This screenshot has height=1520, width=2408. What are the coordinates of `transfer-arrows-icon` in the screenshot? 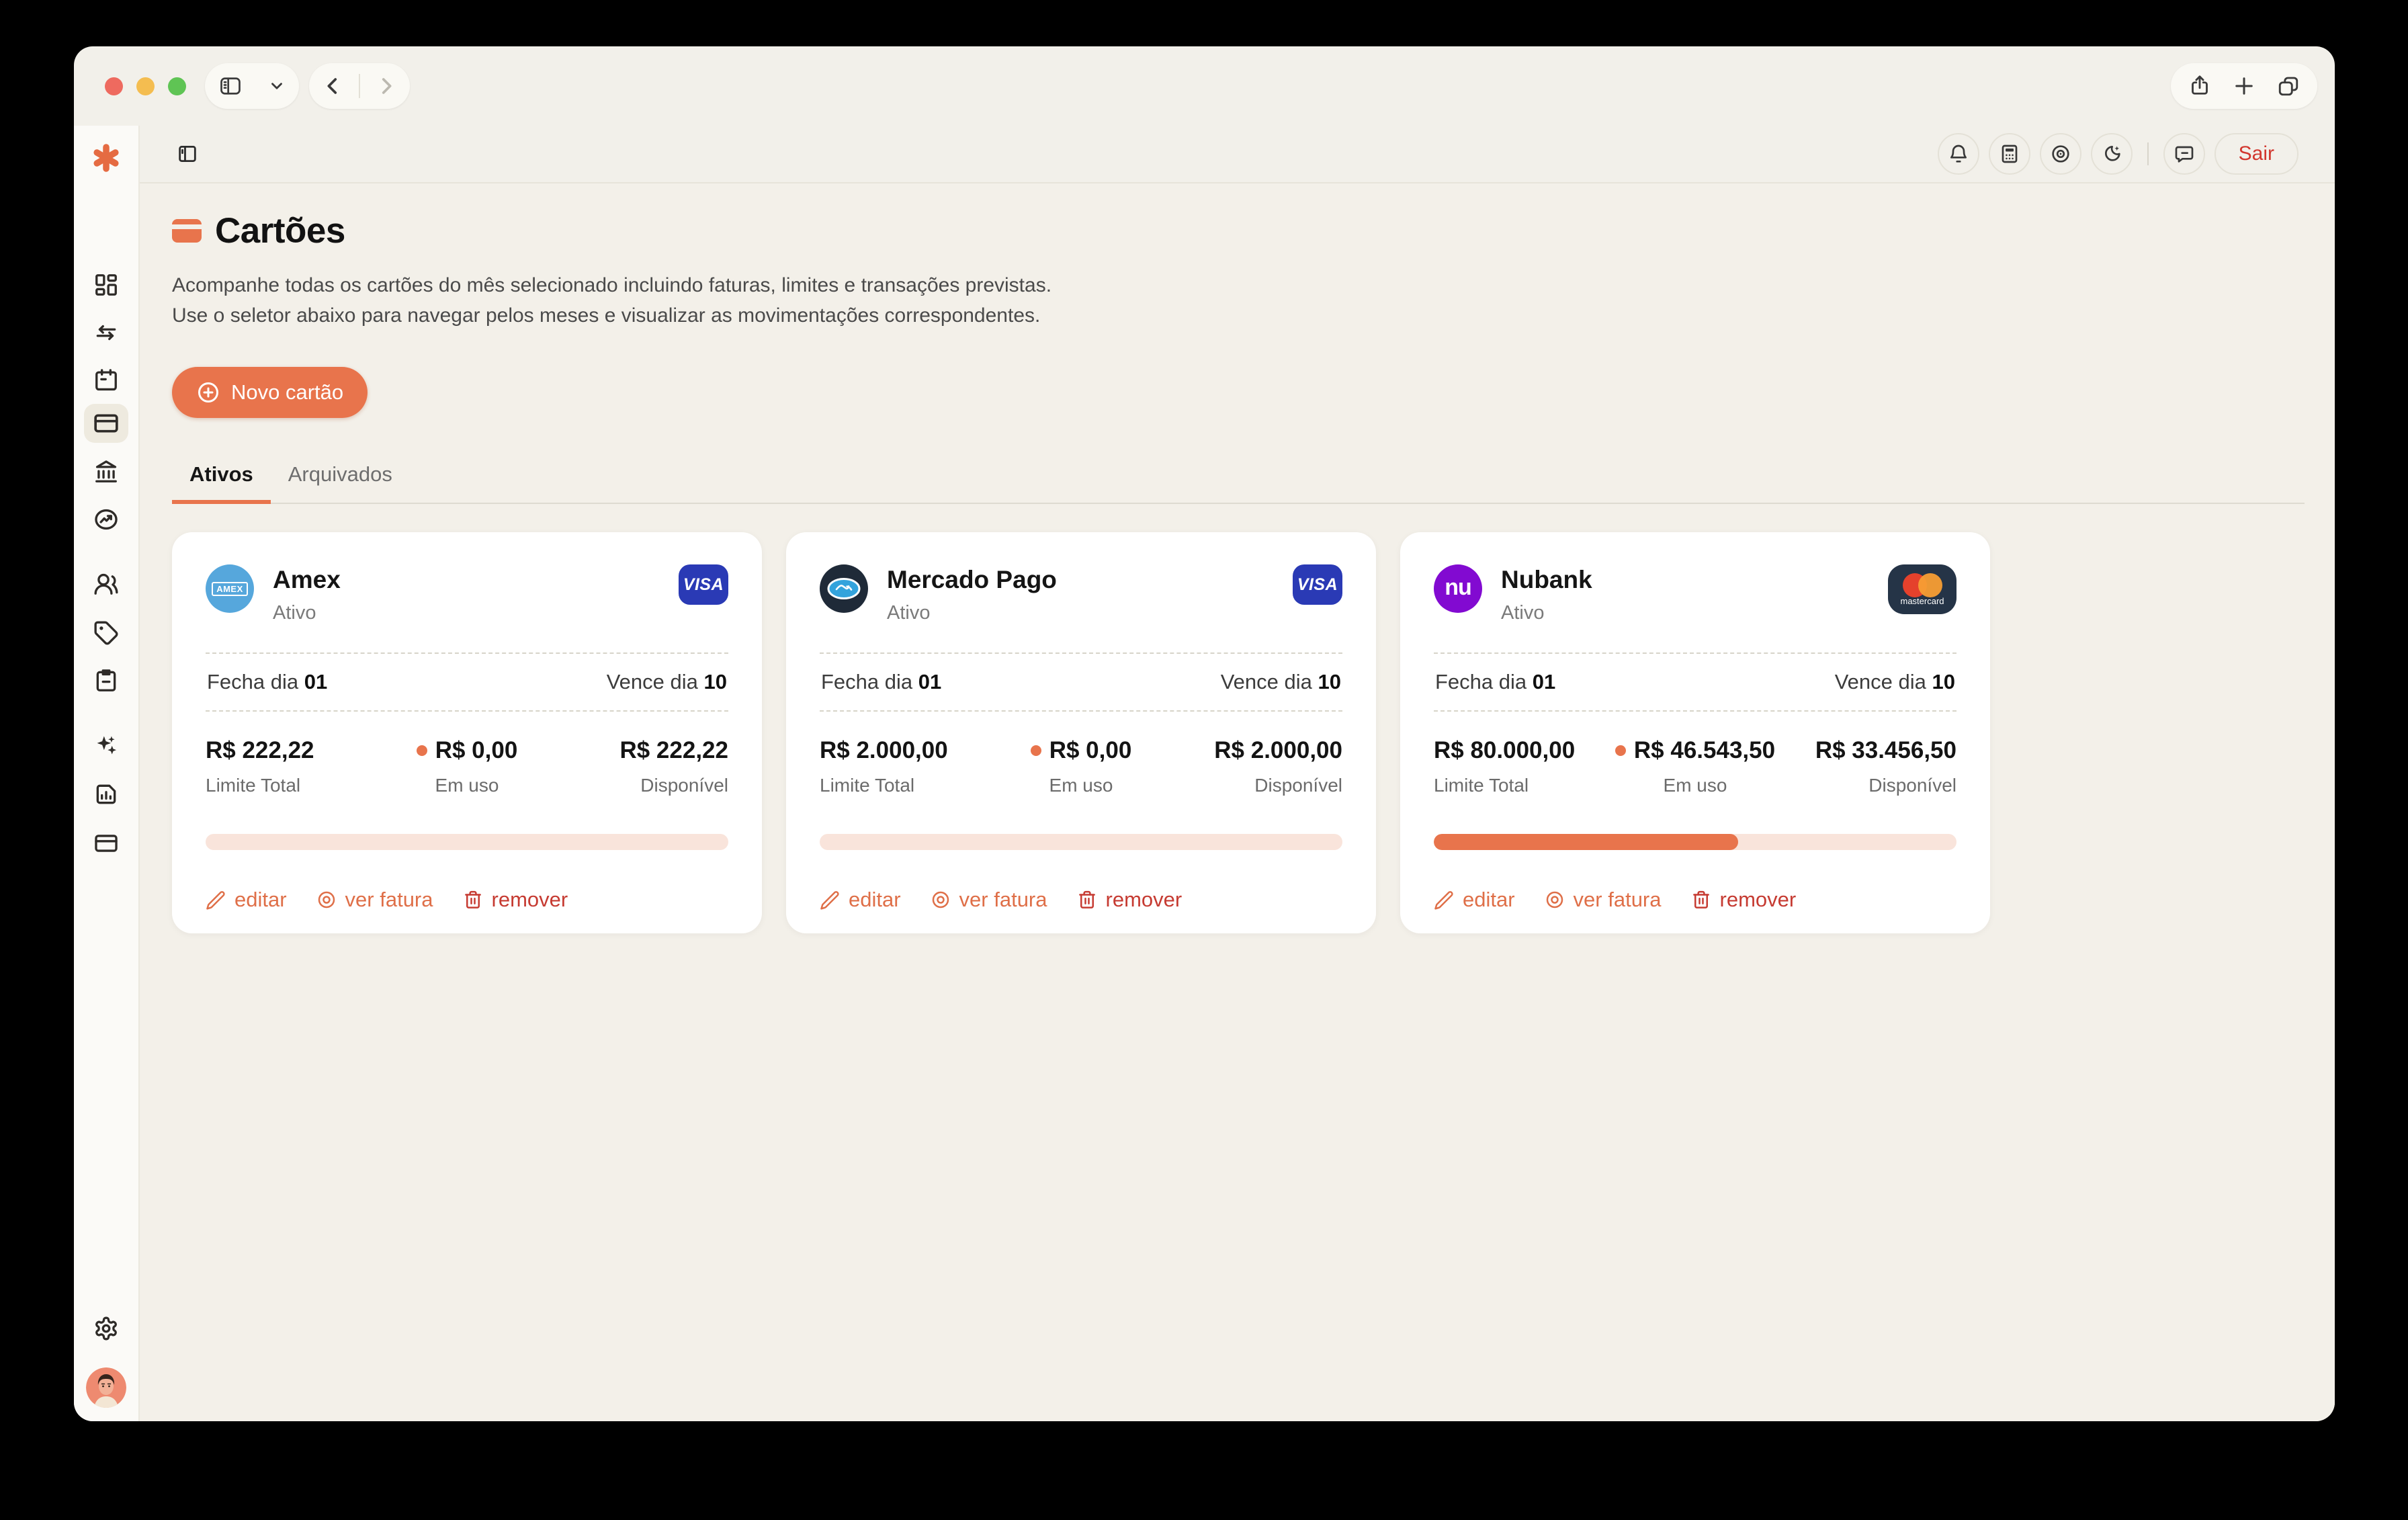 It's located at (106, 332).